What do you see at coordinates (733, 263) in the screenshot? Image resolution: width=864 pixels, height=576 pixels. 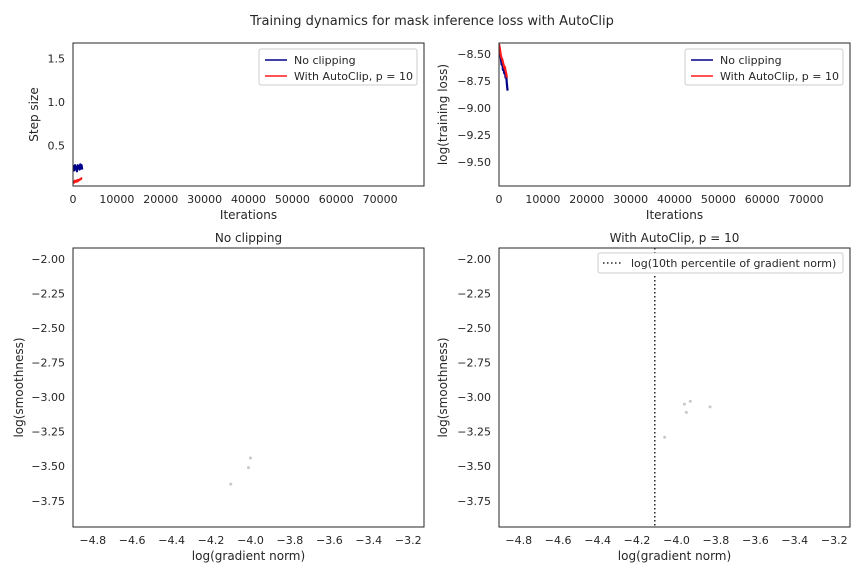 I see `legend-label: log(10th percentile of gradient norm)` at bounding box center [733, 263].